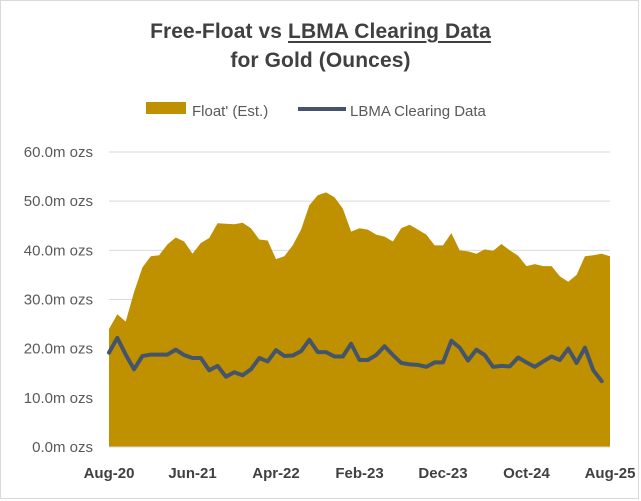 Image resolution: width=641 pixels, height=501 pixels. What do you see at coordinates (192, 473) in the screenshot?
I see `x-tick-label: Jun-21` at bounding box center [192, 473].